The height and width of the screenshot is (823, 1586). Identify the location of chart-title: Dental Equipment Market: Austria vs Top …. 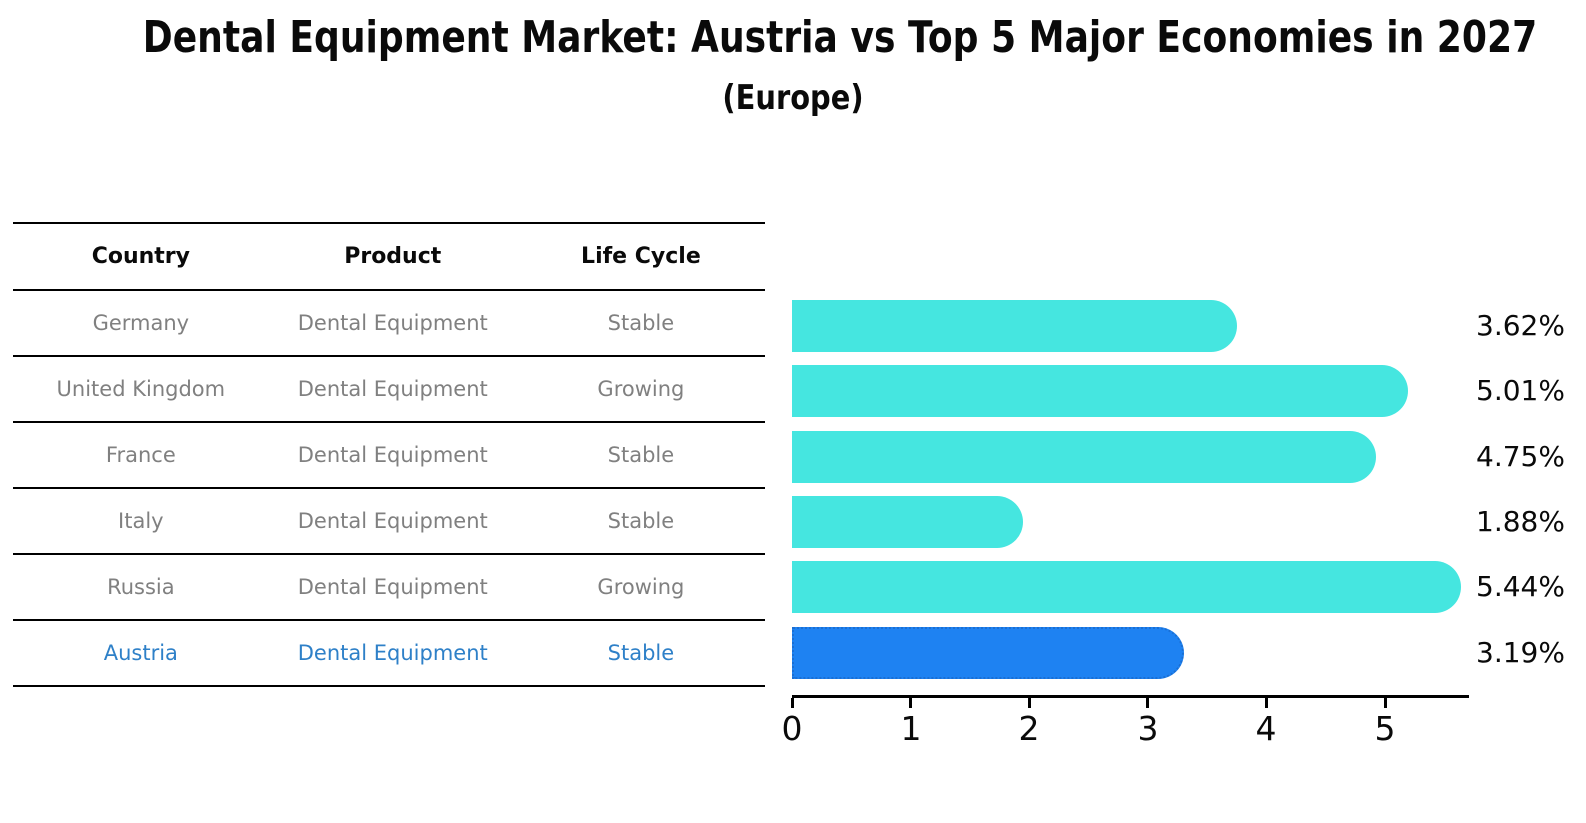
(840, 37).